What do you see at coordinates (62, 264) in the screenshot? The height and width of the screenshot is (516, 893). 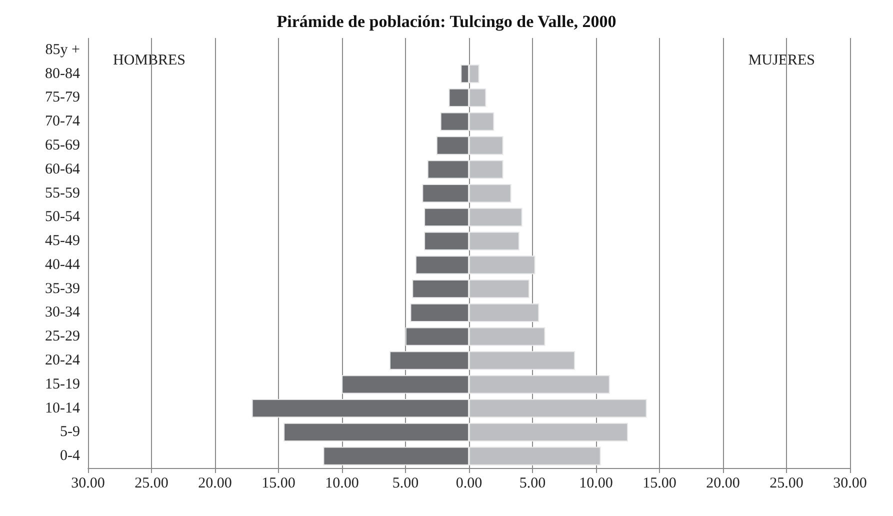 I see `y-tick-label: 40-44` at bounding box center [62, 264].